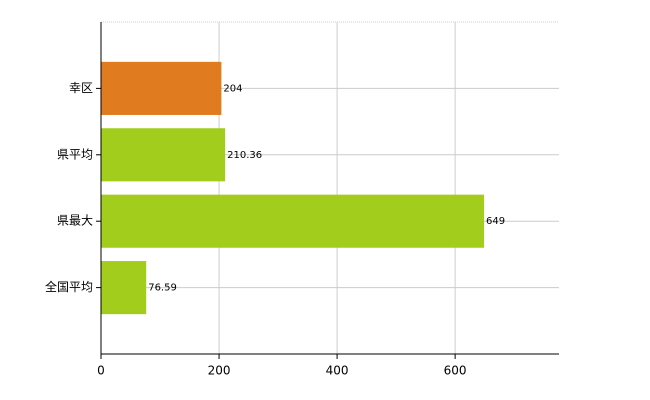 This screenshot has height=400, width=650. What do you see at coordinates (162, 288) in the screenshot?
I see `value-label: 76.59` at bounding box center [162, 288].